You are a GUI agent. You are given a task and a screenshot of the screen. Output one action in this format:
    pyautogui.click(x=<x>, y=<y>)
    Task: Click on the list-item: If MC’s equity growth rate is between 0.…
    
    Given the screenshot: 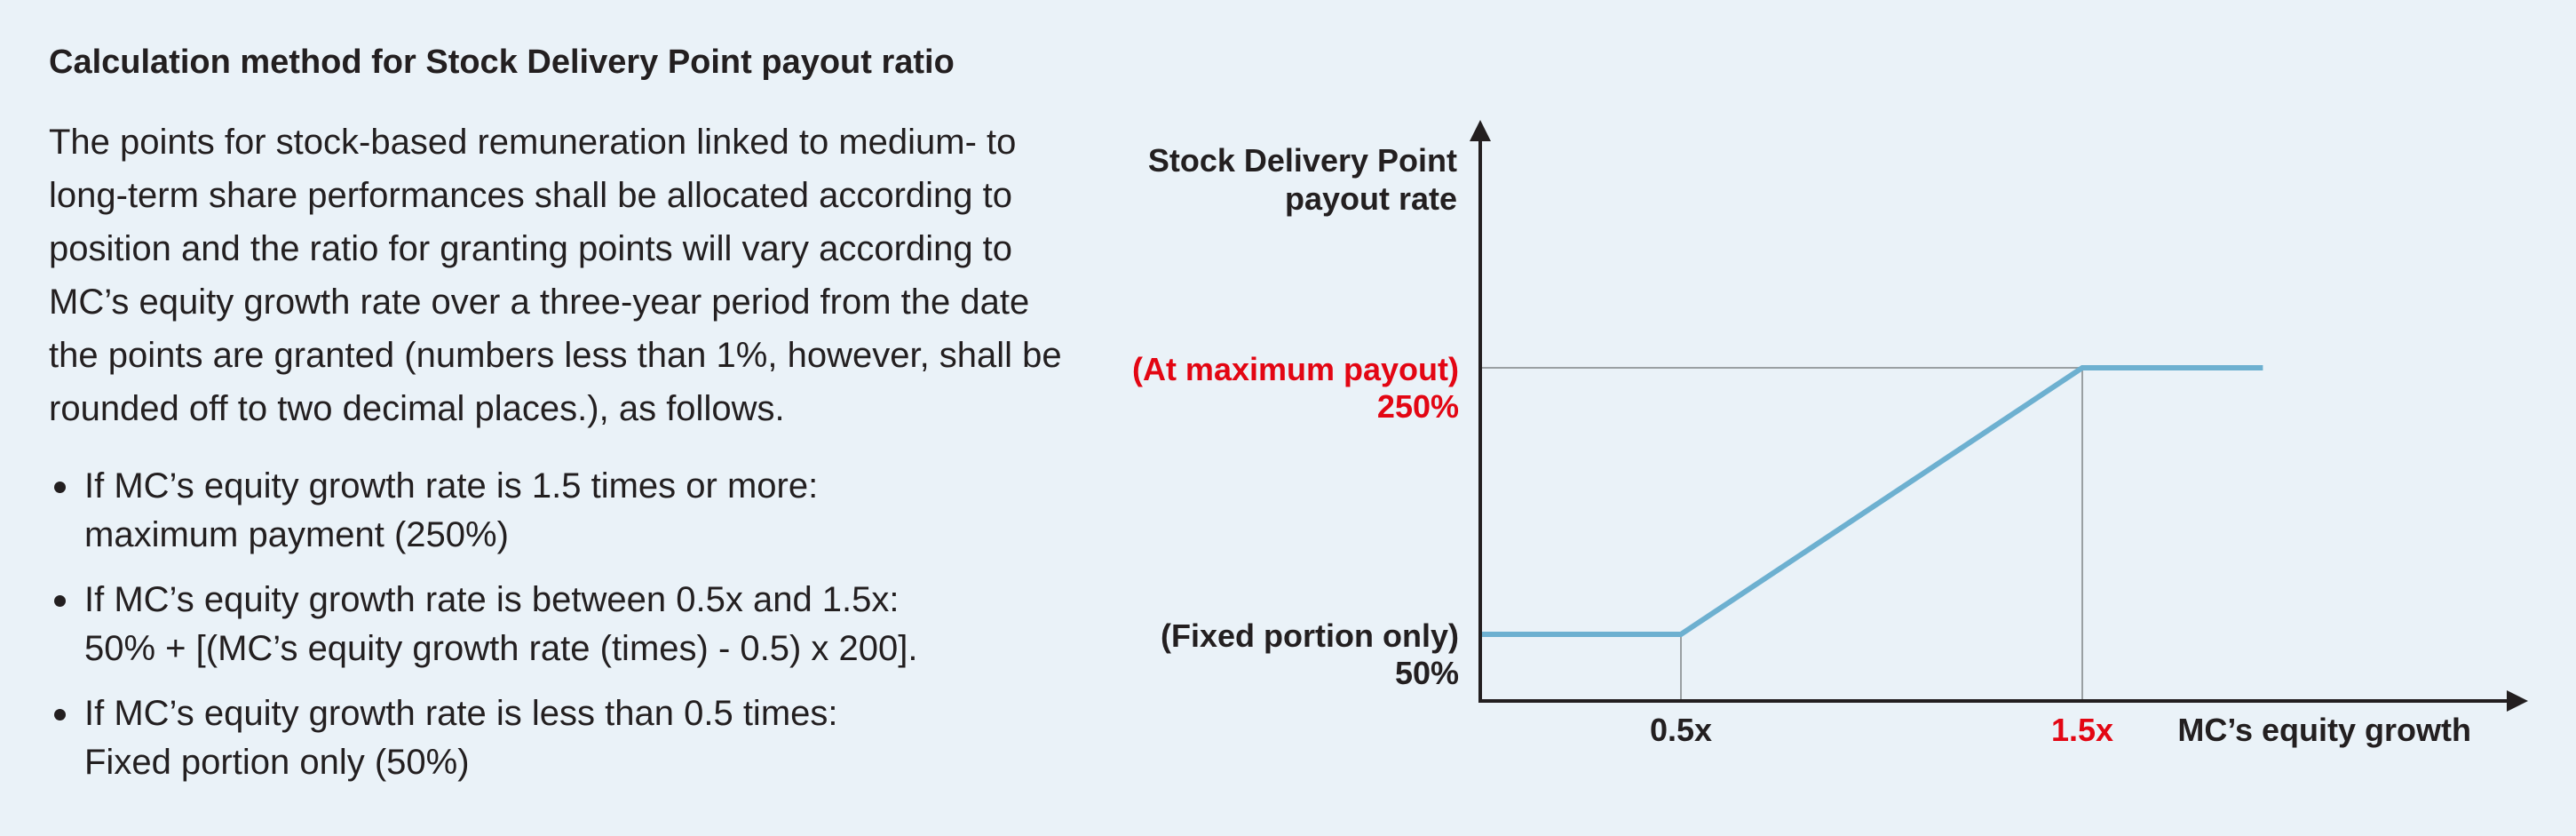 What is the action you would take?
    pyautogui.click(x=555, y=624)
    